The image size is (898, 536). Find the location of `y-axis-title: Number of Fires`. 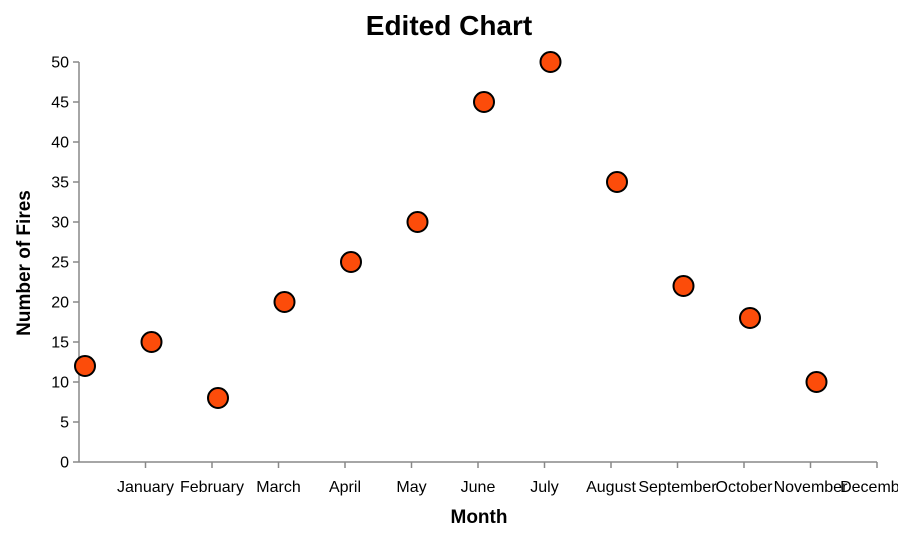

y-axis-title: Number of Fires is located at coordinates (24, 263).